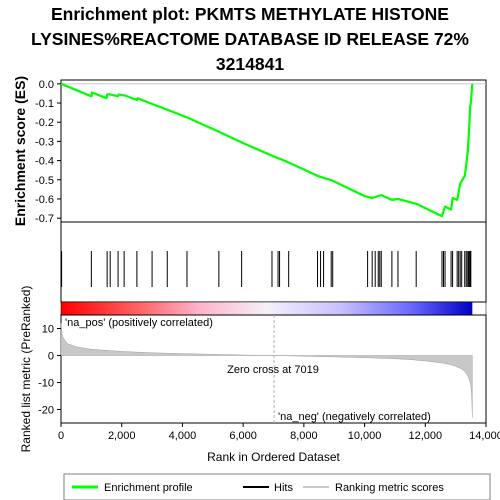  What do you see at coordinates (48, 330) in the screenshot?
I see `metric-ytick-label: 10` at bounding box center [48, 330].